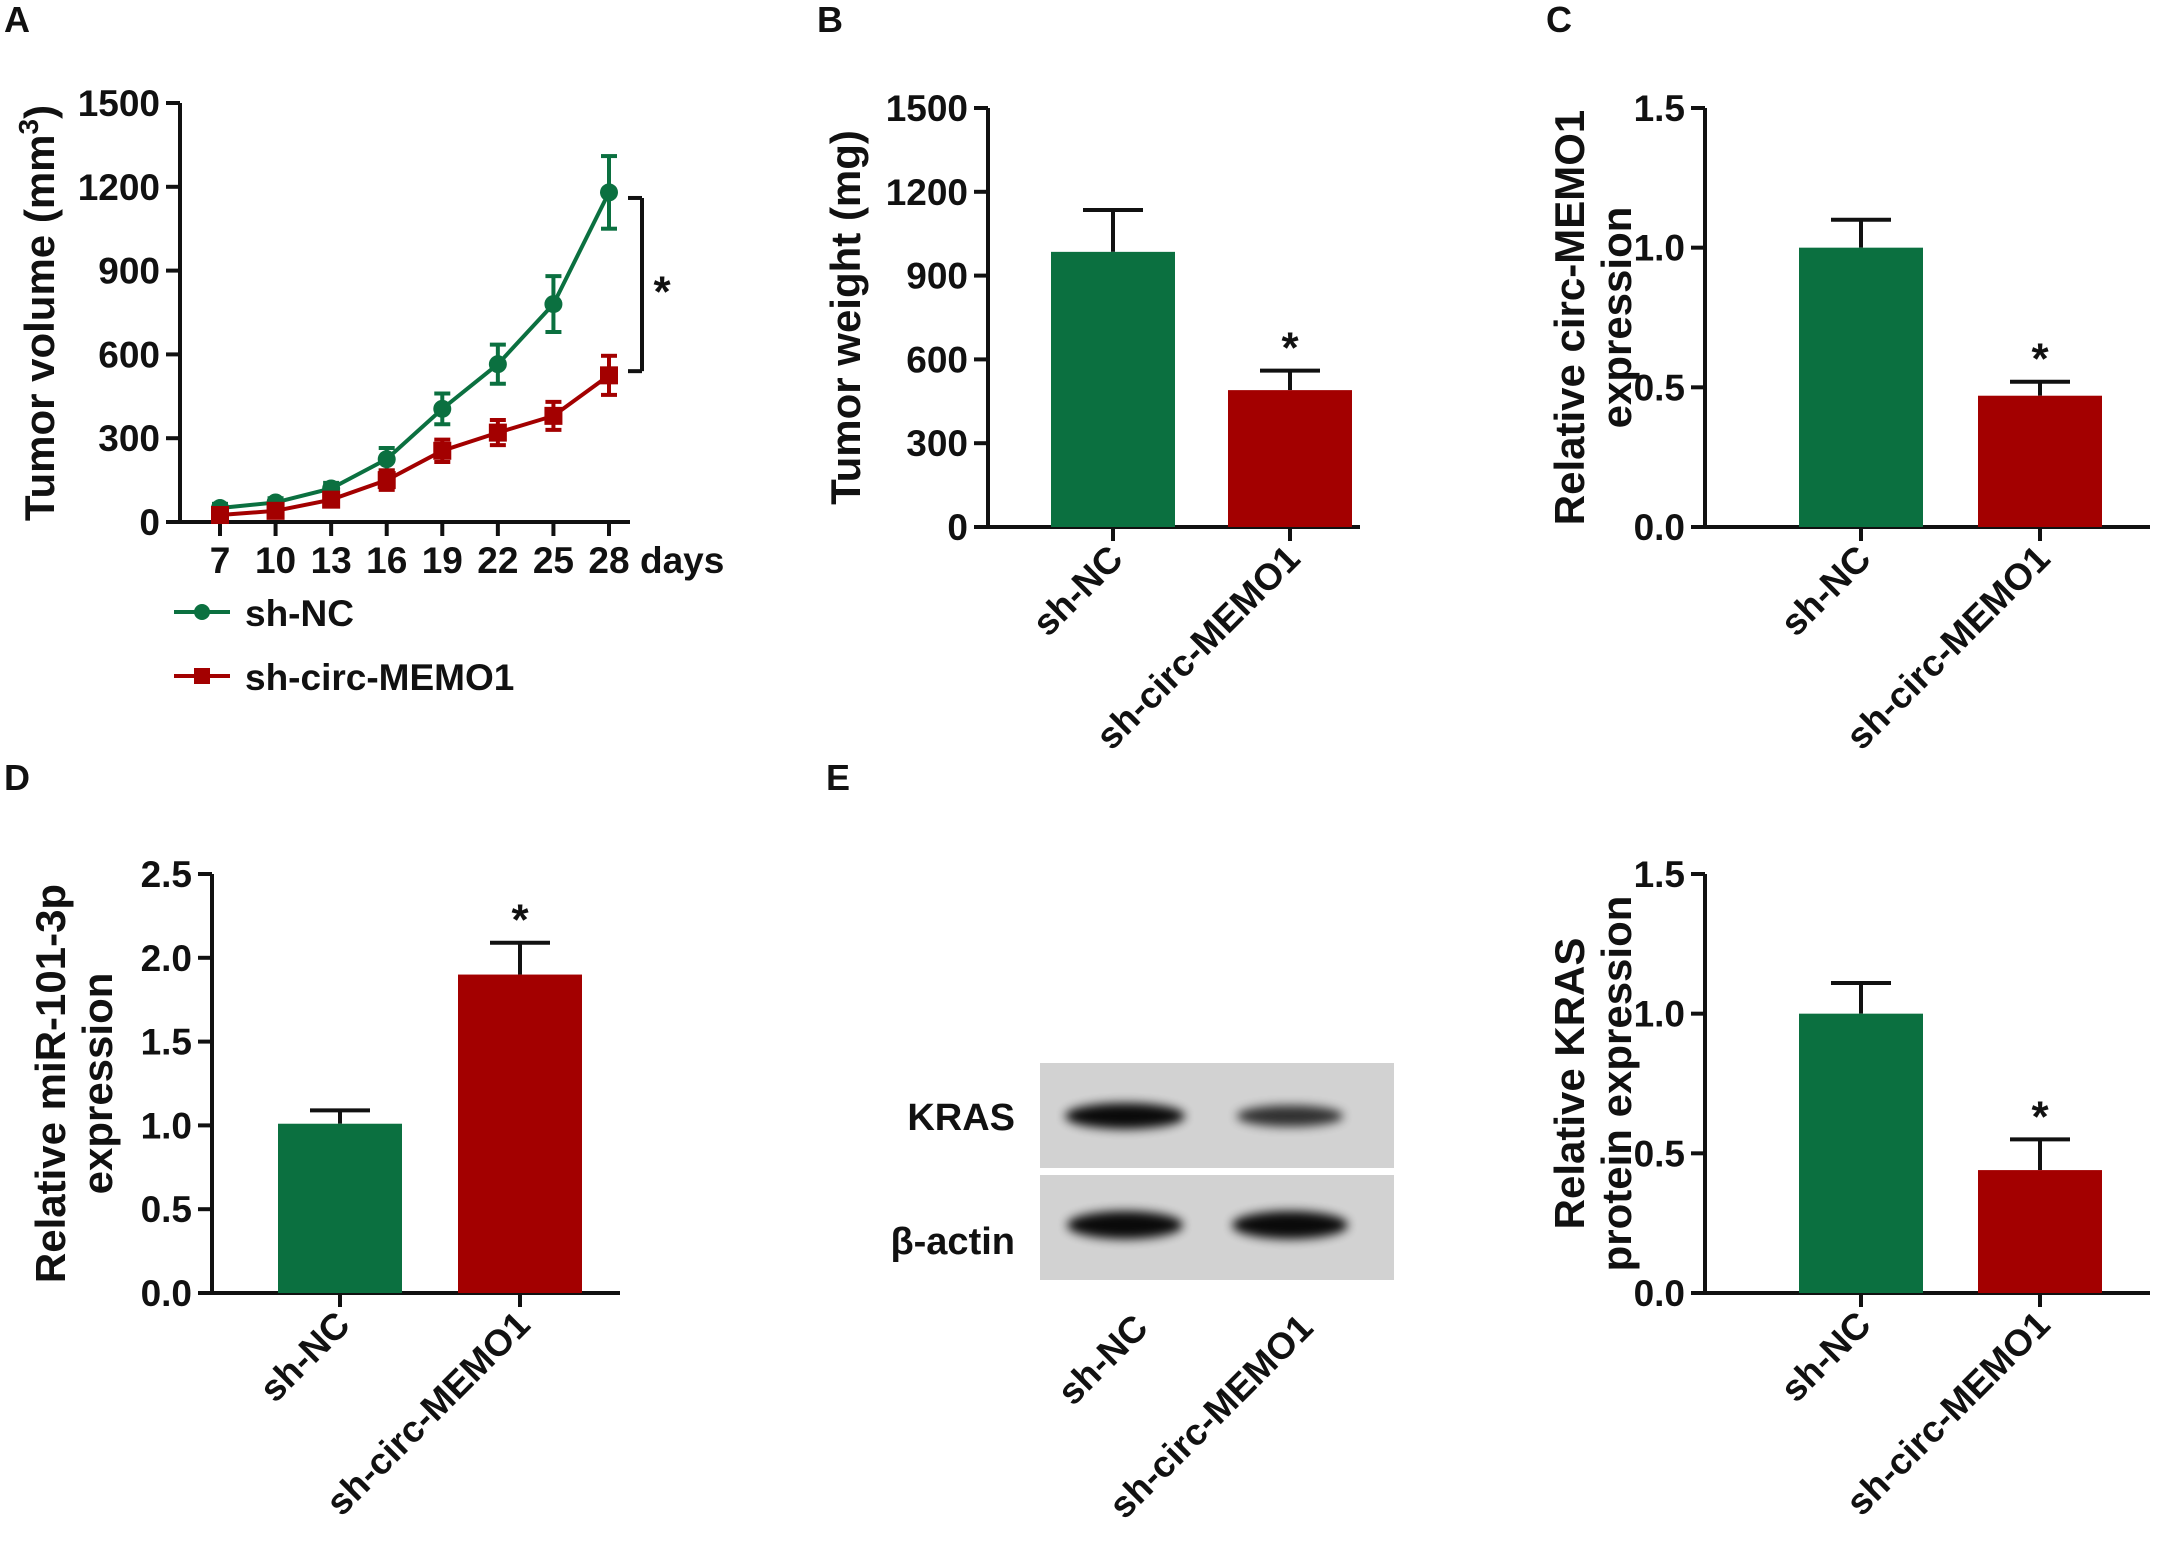 The image size is (2165, 1556). What do you see at coordinates (553, 560) in the screenshot?
I see `x-tick-label: 25` at bounding box center [553, 560].